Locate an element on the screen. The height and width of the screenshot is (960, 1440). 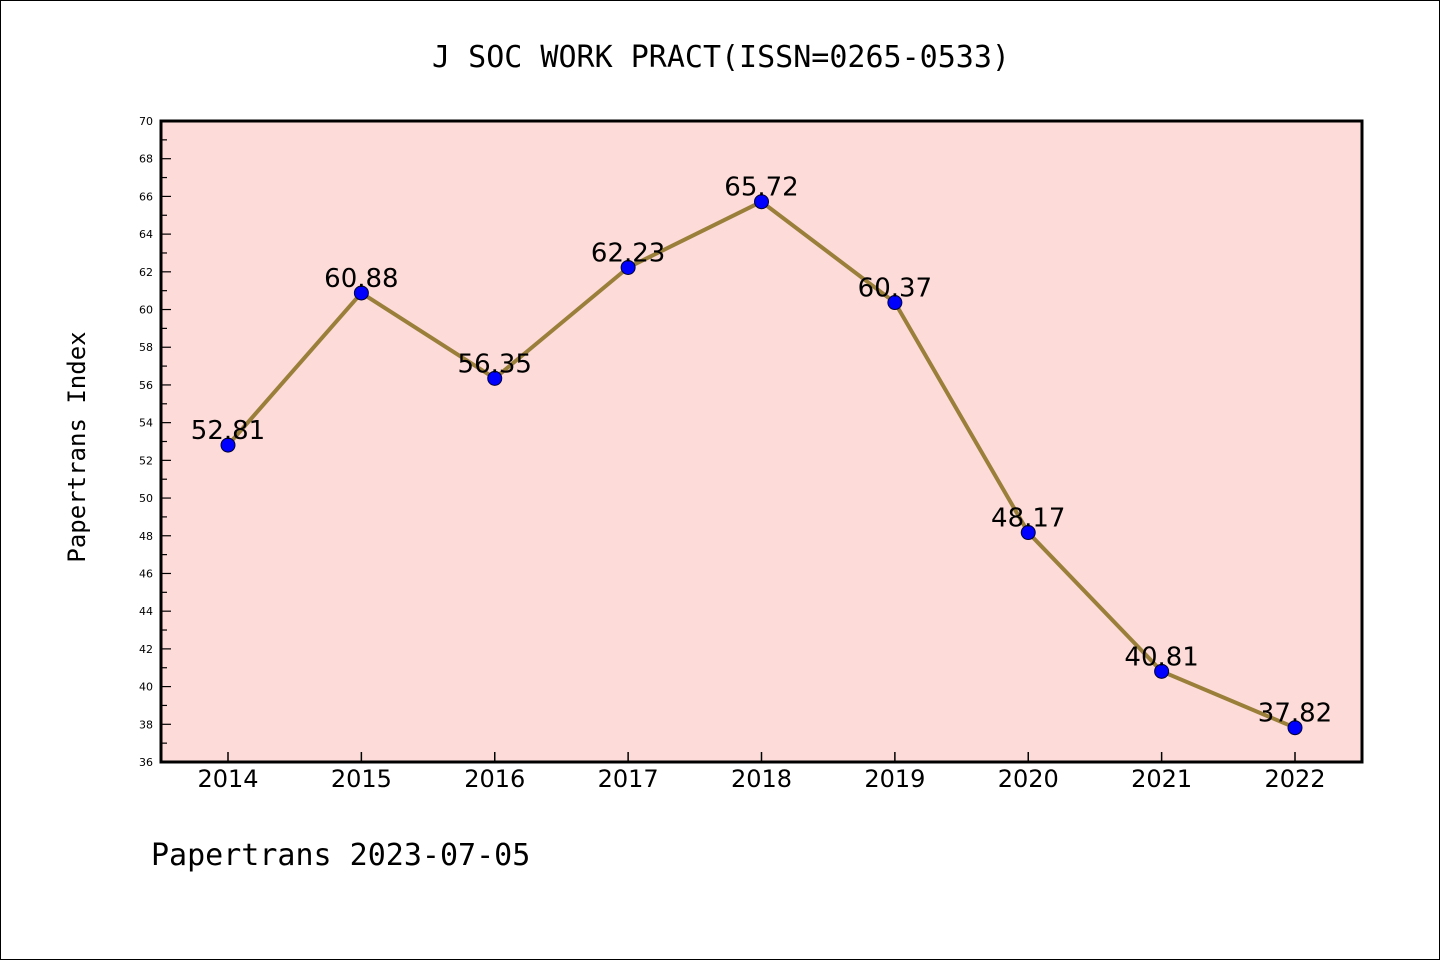
y-tick-label: 44 is located at coordinates (146, 611).